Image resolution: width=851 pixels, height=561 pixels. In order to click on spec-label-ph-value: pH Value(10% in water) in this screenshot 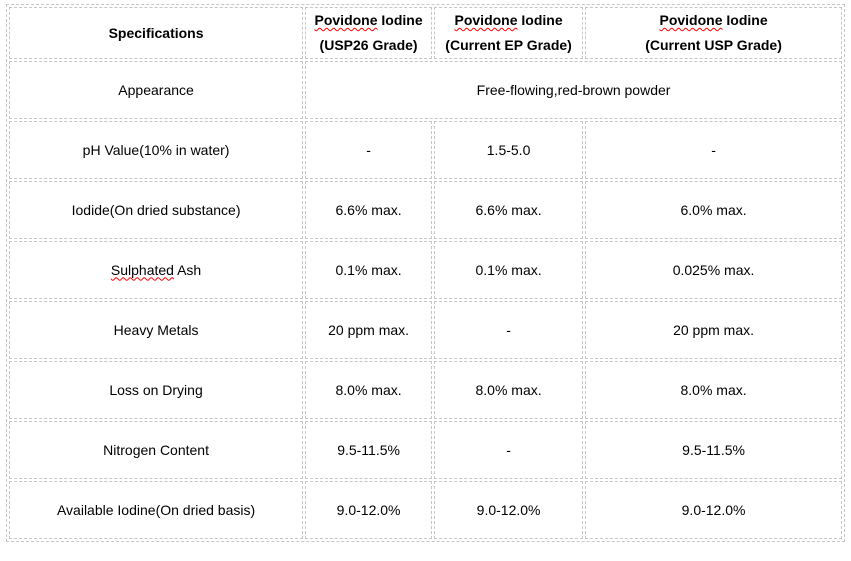, I will do `click(156, 150)`.